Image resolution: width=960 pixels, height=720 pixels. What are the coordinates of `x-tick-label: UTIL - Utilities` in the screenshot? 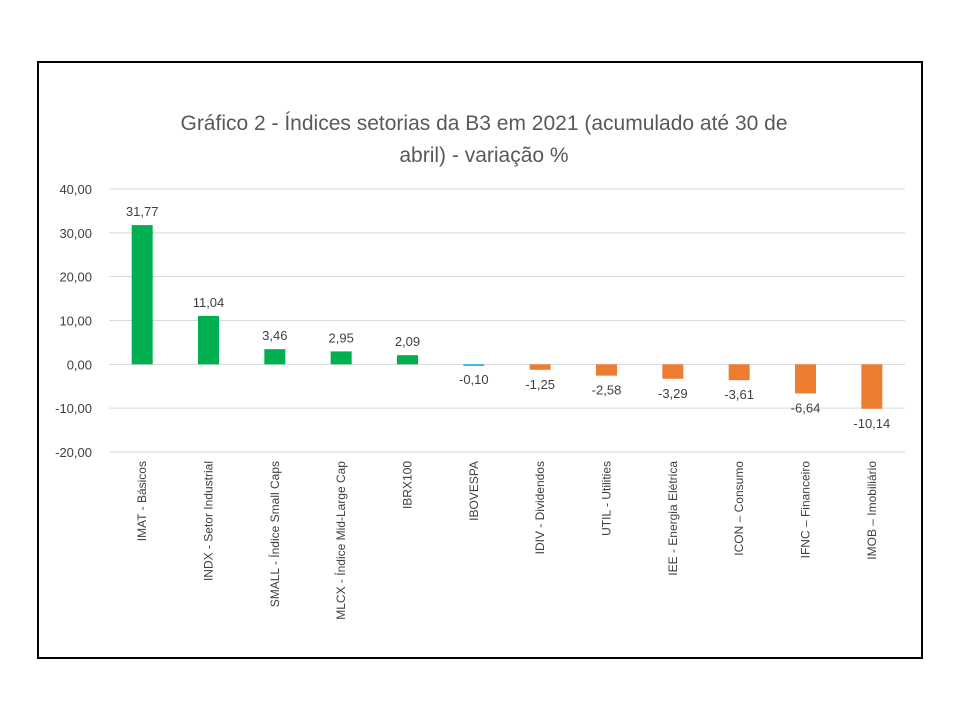 It's located at (607, 498).